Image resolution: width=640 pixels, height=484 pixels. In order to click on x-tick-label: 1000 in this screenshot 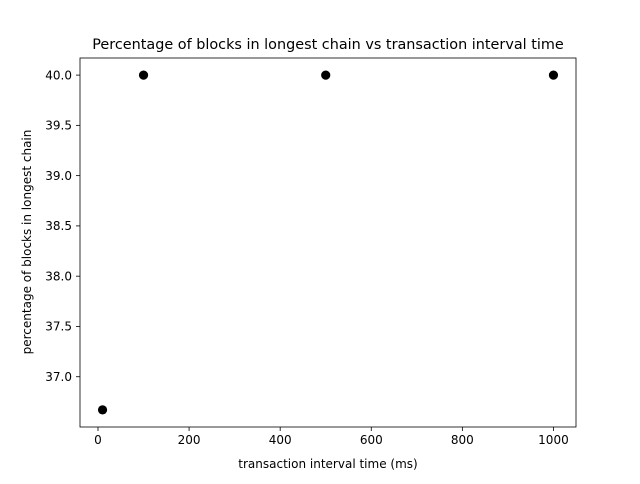, I will do `click(553, 440)`.